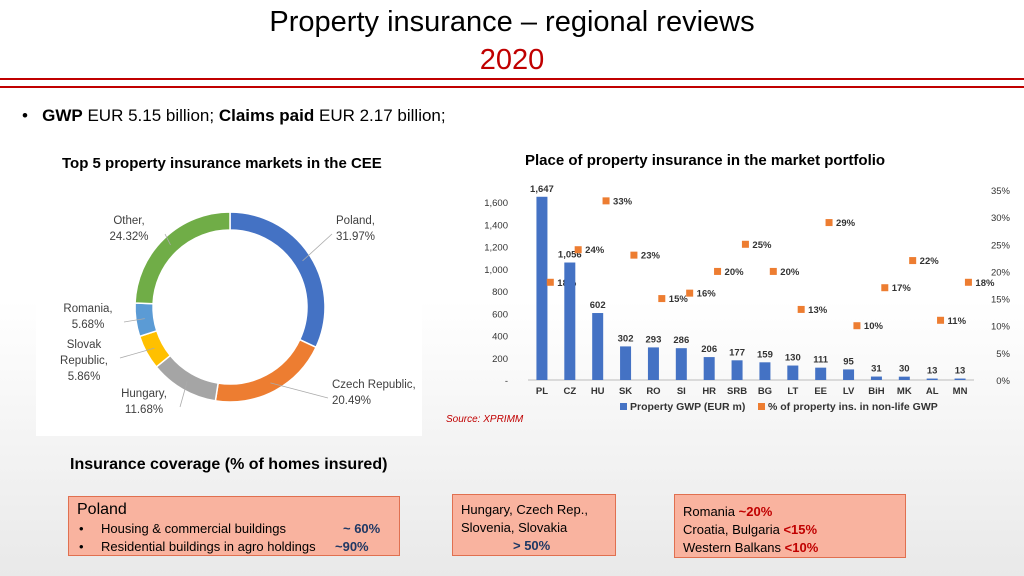  Describe the element at coordinates (709, 368) in the screenshot. I see `bar-HR` at that location.